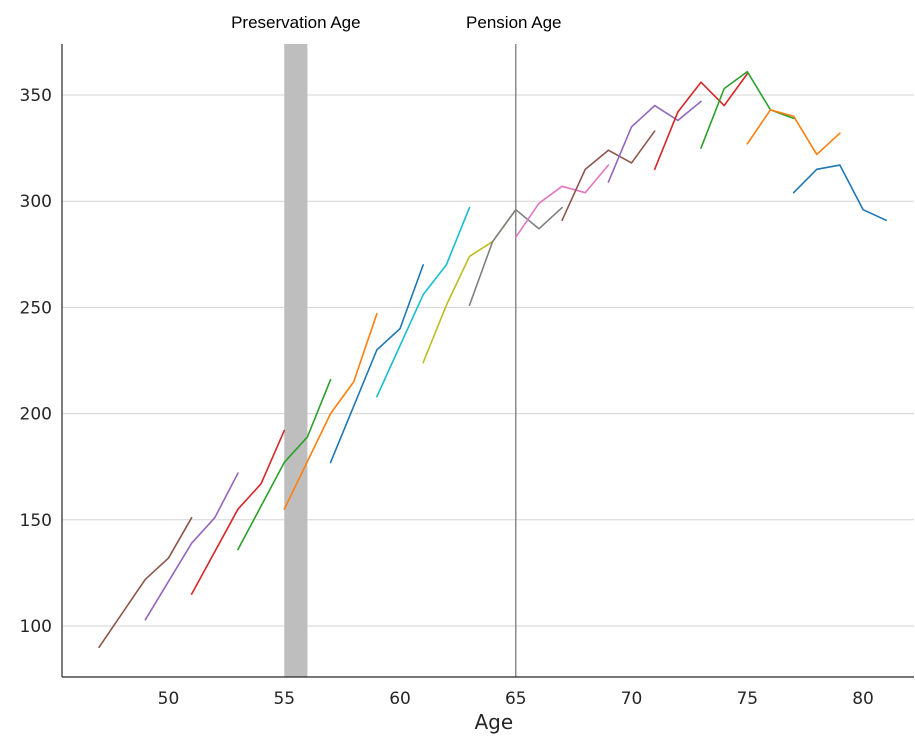  I want to click on y-tick-label: 350, so click(36, 96).